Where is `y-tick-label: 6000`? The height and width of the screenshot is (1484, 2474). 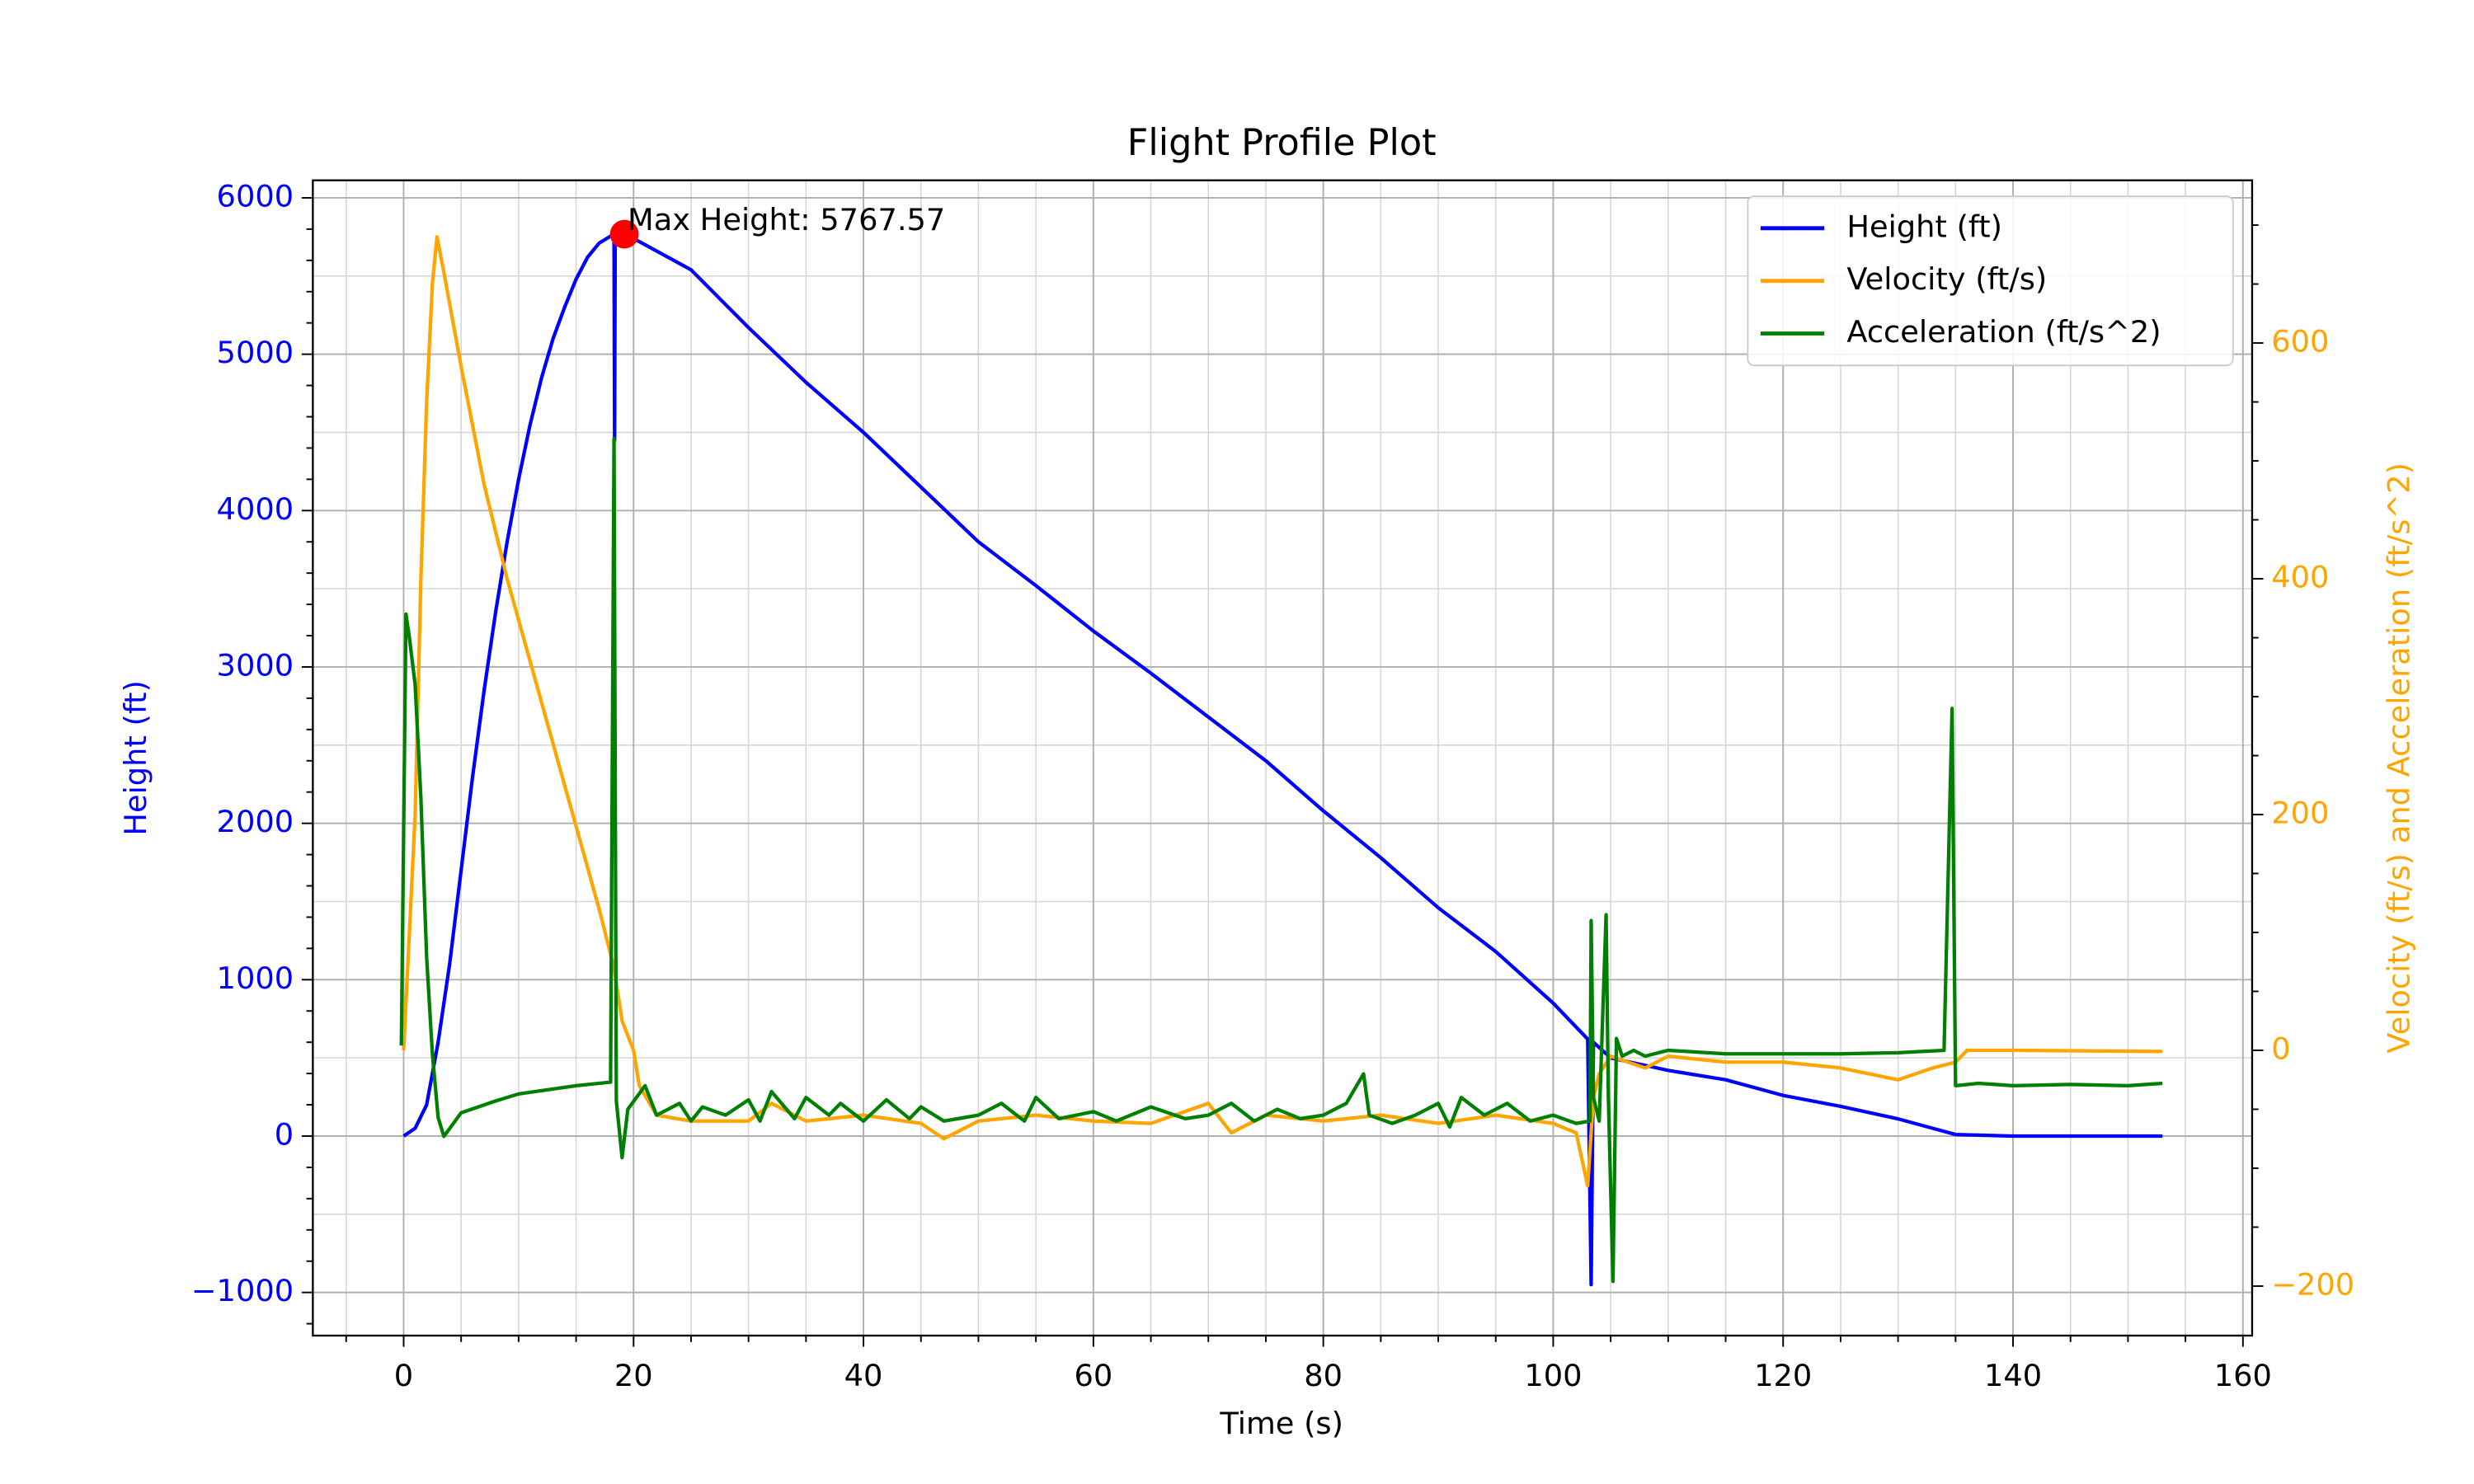 y-tick-label: 6000 is located at coordinates (255, 196).